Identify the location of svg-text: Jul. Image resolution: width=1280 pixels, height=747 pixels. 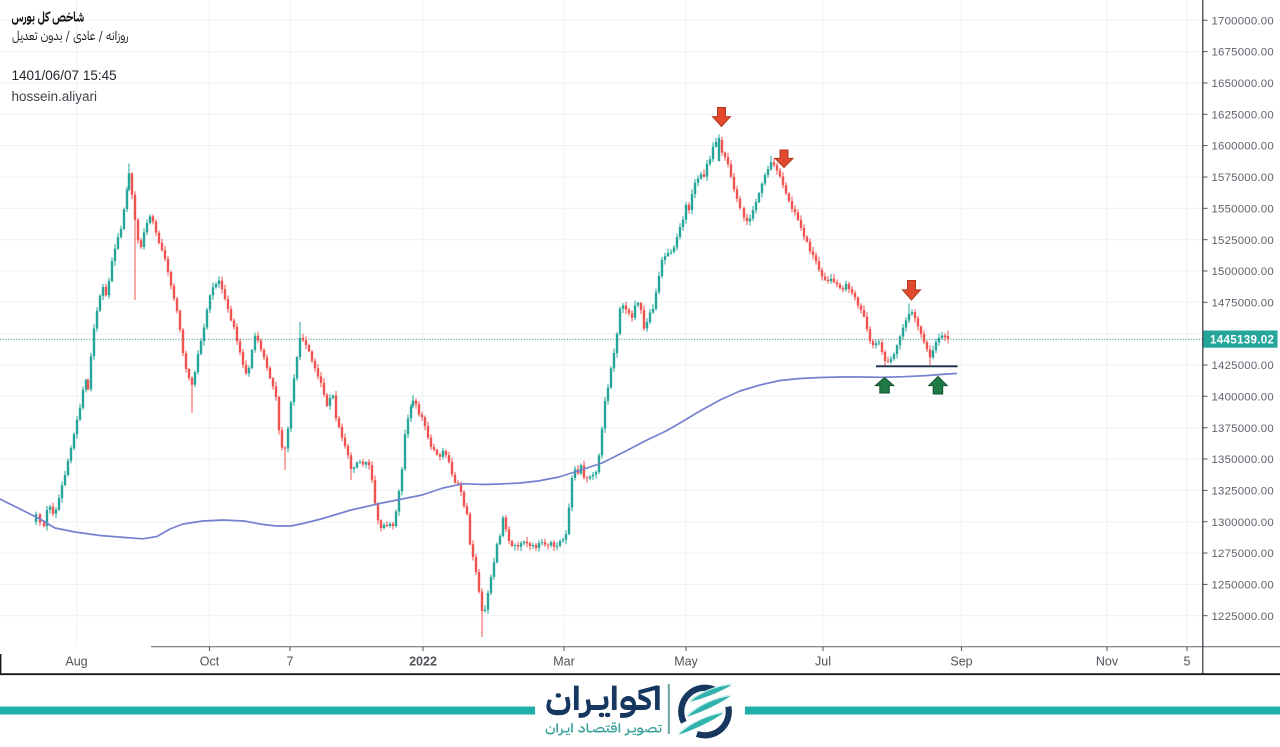
(823, 662).